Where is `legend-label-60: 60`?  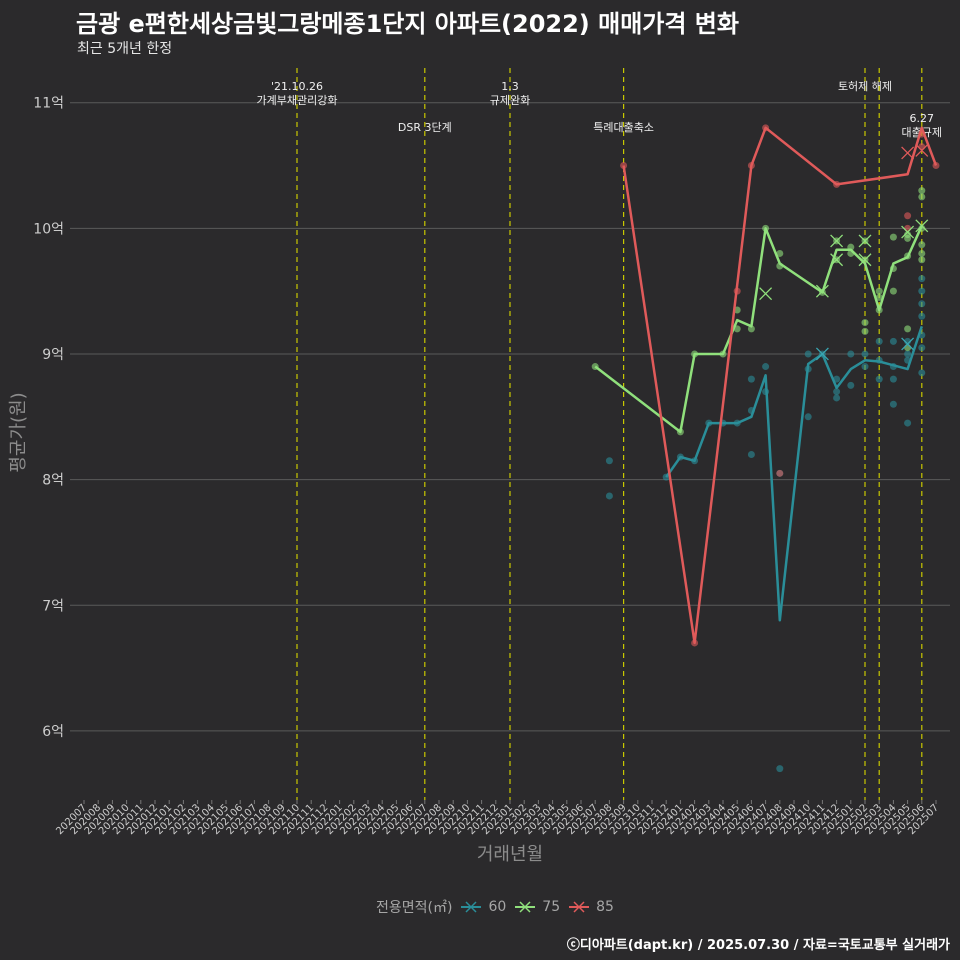 legend-label-60: 60 is located at coordinates (497, 907).